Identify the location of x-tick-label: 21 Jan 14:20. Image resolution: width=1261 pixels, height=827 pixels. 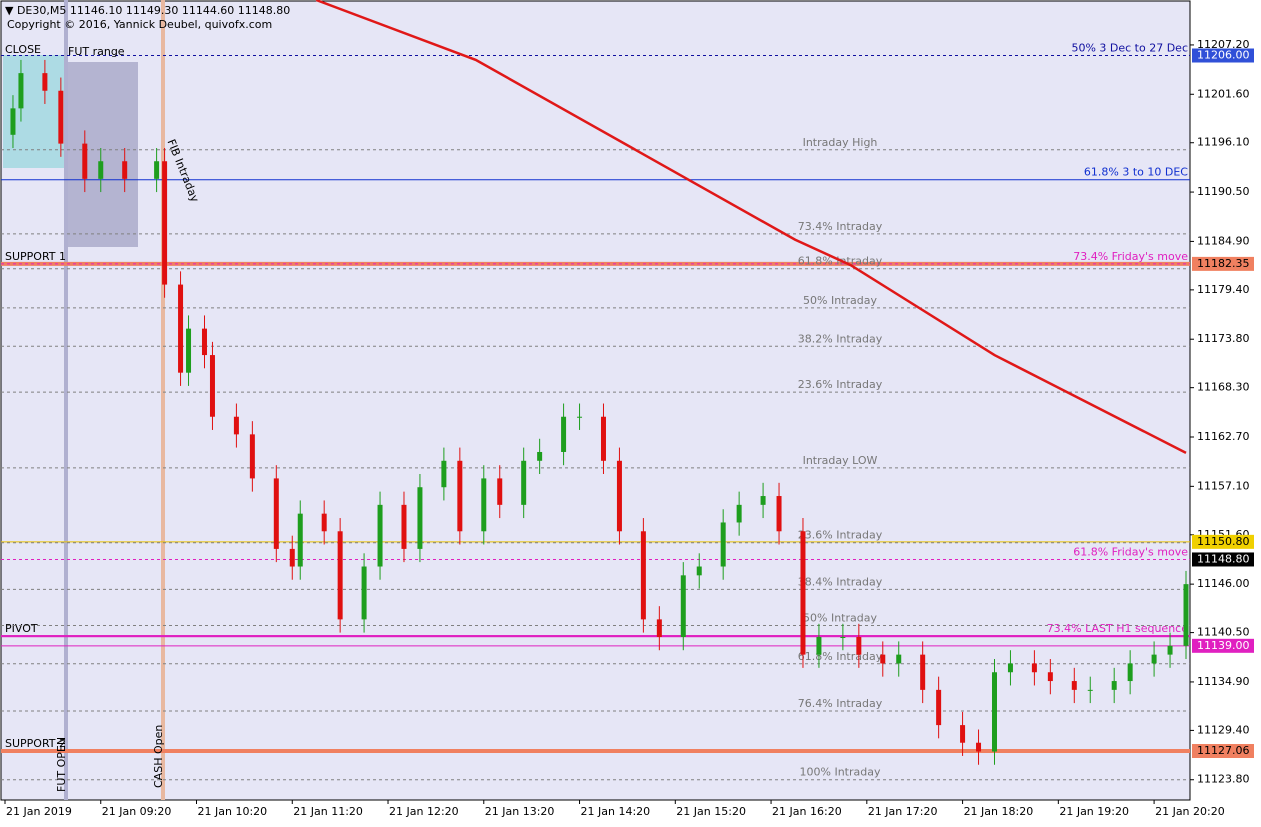
(616, 811).